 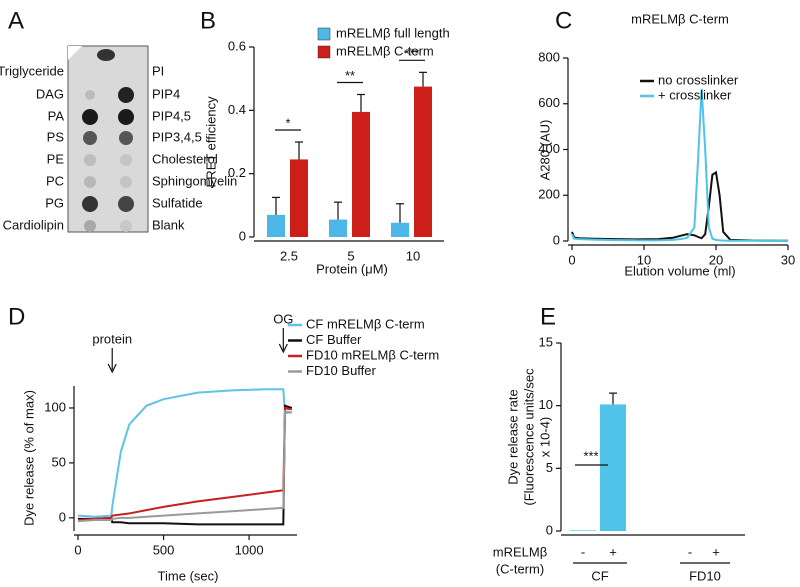 What do you see at coordinates (287, 122) in the screenshot?
I see `significance-label: *` at bounding box center [287, 122].